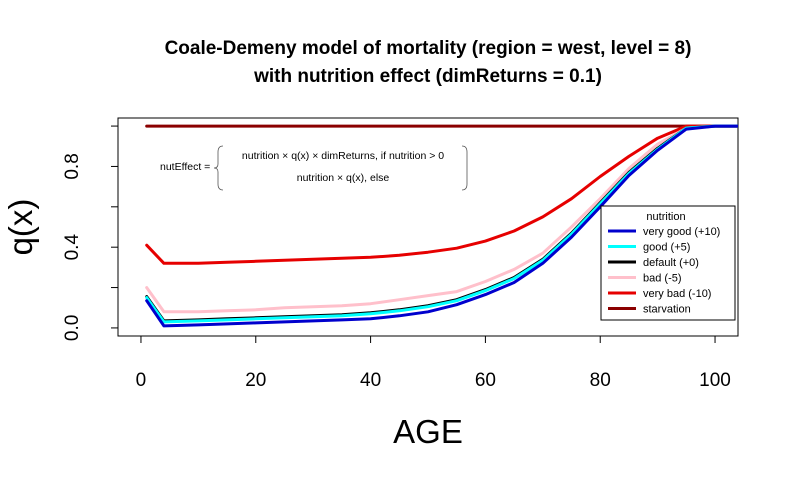  Describe the element at coordinates (666, 248) in the screenshot. I see `legend-label: good (+5)` at that location.